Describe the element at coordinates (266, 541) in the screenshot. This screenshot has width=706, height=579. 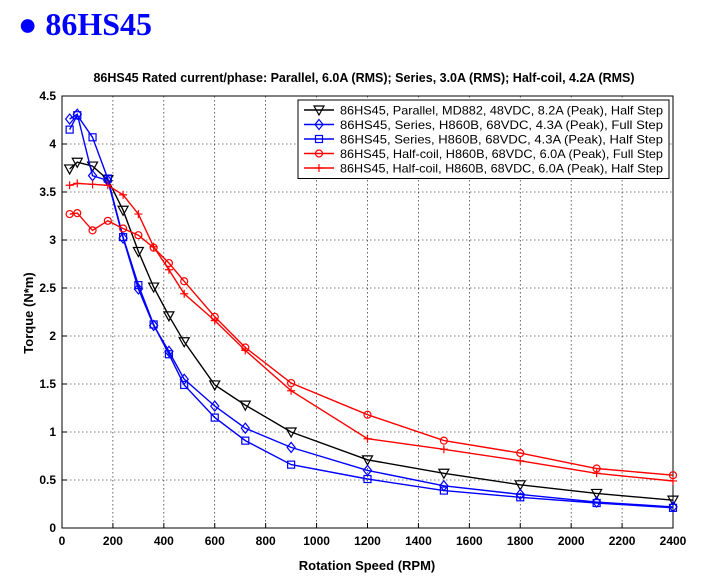
I see `x-tick-label: 800` at that location.